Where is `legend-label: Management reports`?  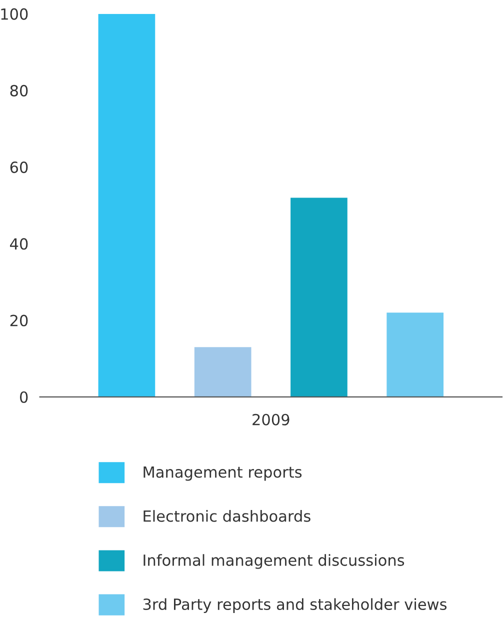
legend-label: Management reports is located at coordinates (223, 473).